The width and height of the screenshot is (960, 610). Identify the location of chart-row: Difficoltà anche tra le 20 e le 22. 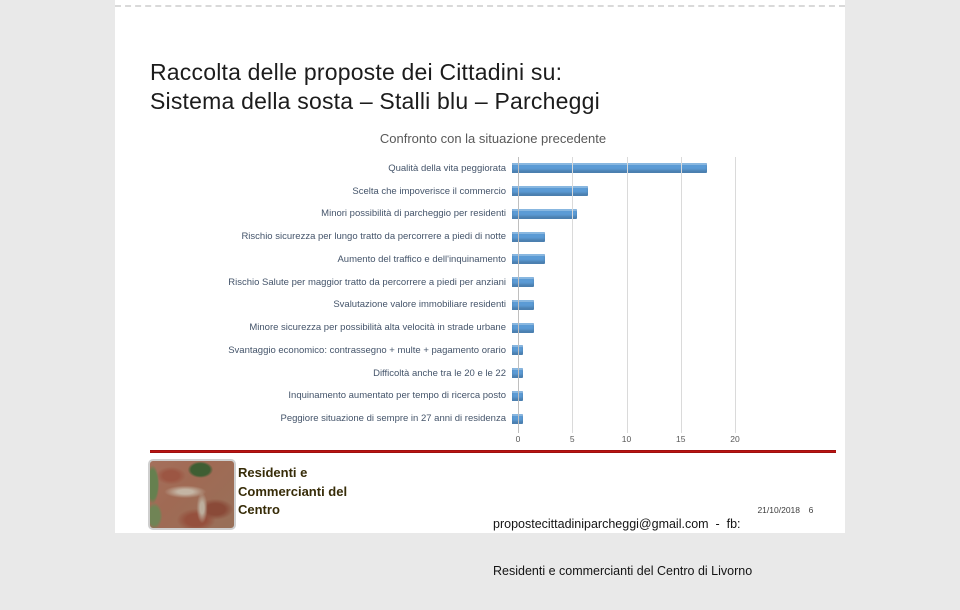
(450, 373).